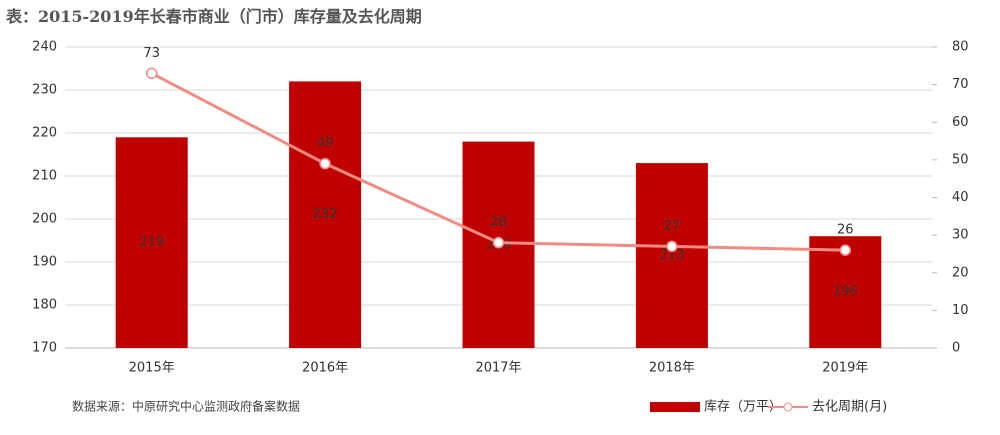 The height and width of the screenshot is (435, 1000). Describe the element at coordinates (960, 84) in the screenshot. I see `y2-tick-label: 70` at that location.